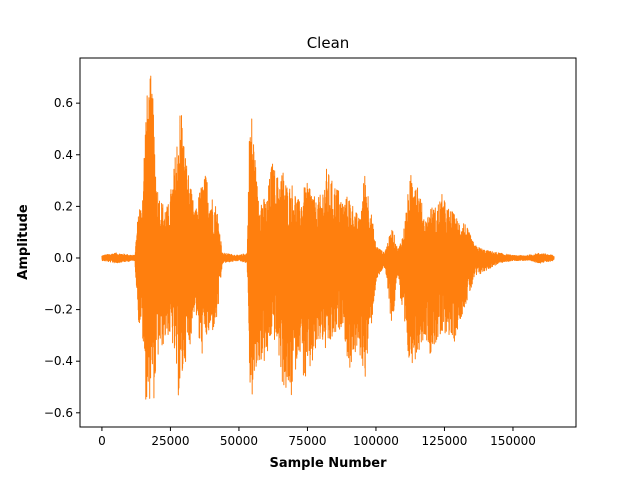  What do you see at coordinates (58, 361) in the screenshot?
I see `y-tick-label: −0.4` at bounding box center [58, 361].